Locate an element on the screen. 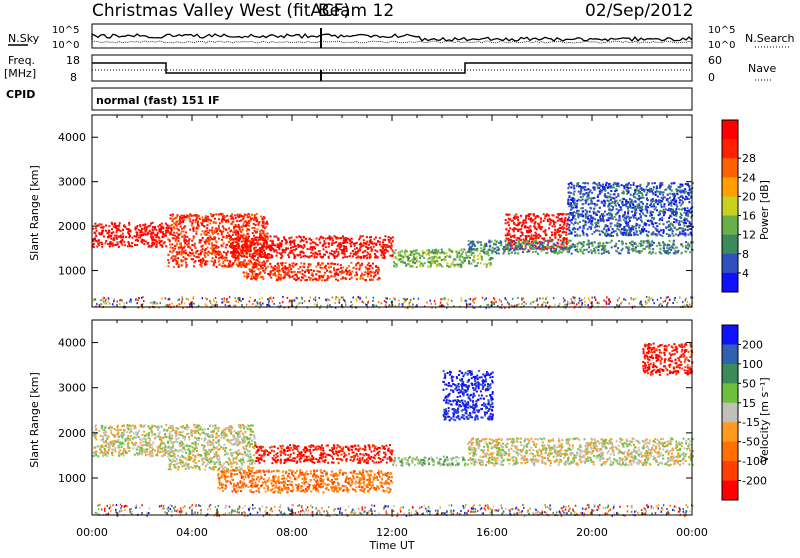  nave-label: Nave is located at coordinates (762, 68).